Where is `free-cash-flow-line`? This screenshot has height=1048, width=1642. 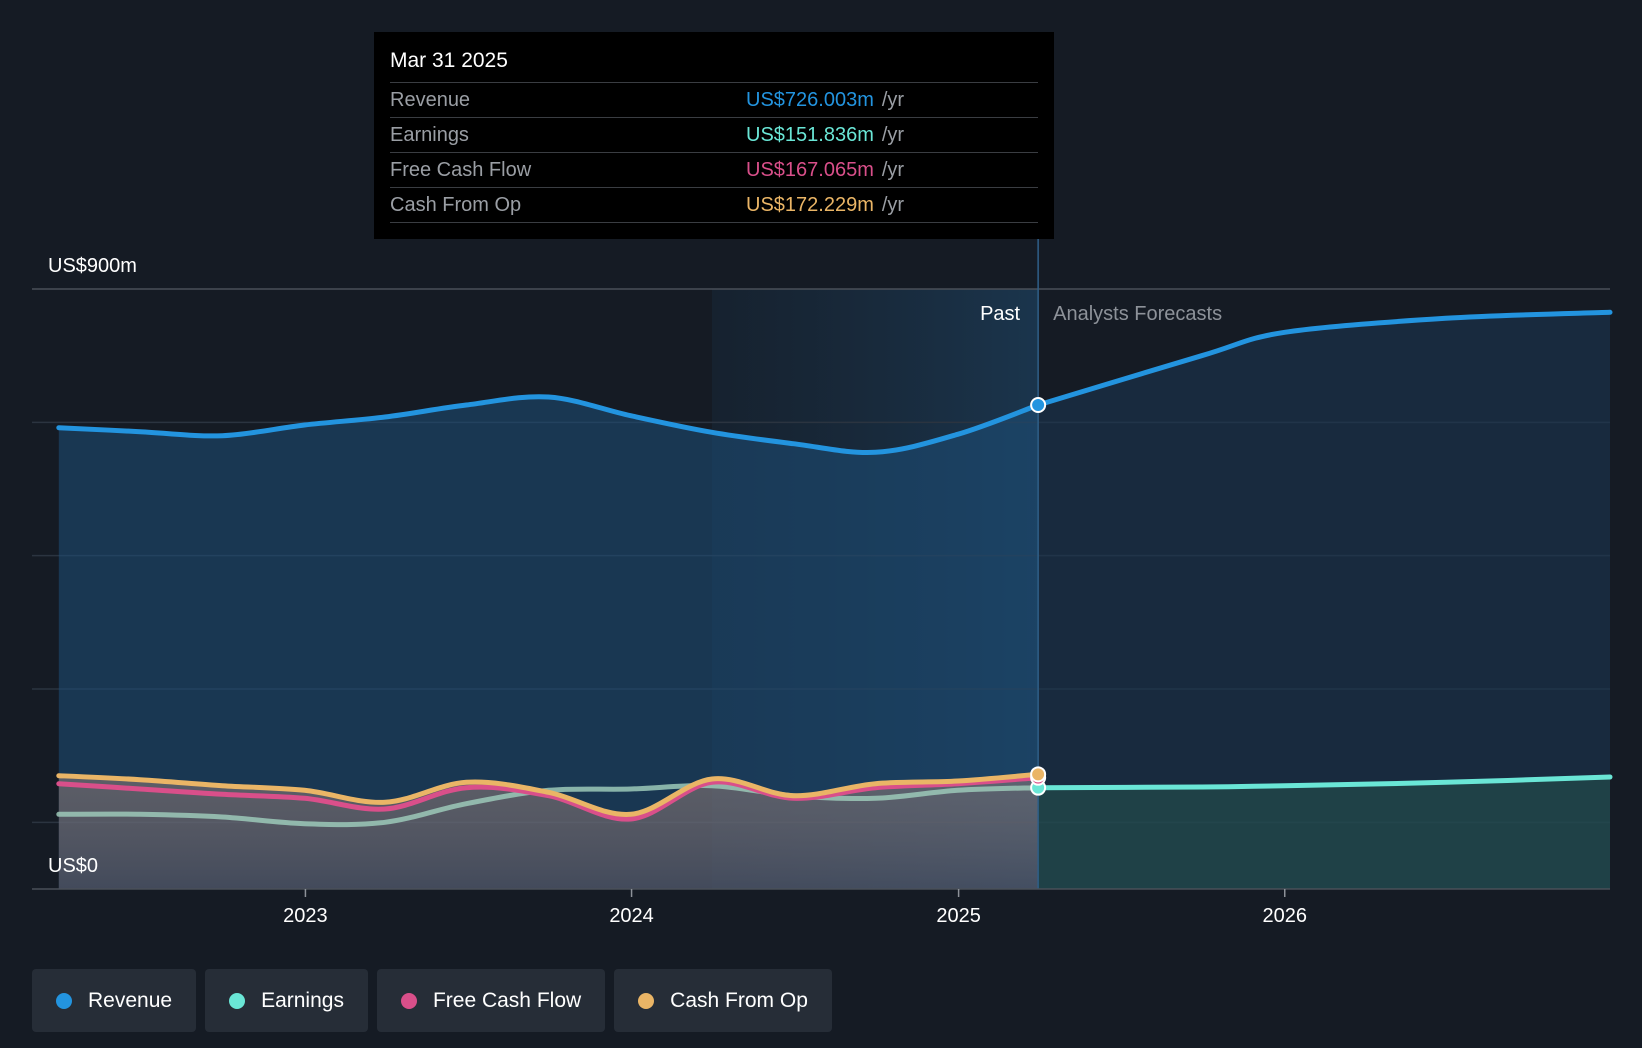
free-cash-flow-line is located at coordinates (548, 798).